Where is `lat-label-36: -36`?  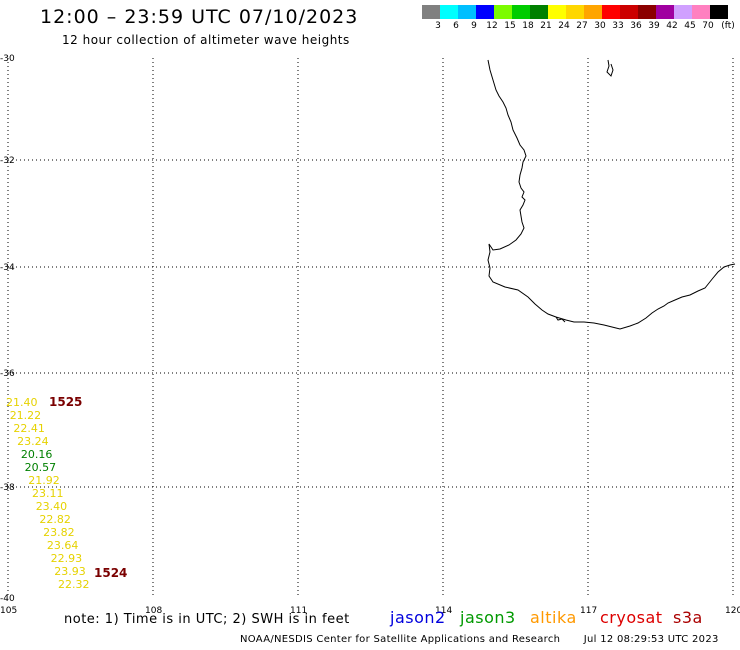 lat-label-36: -36 is located at coordinates (7, 374).